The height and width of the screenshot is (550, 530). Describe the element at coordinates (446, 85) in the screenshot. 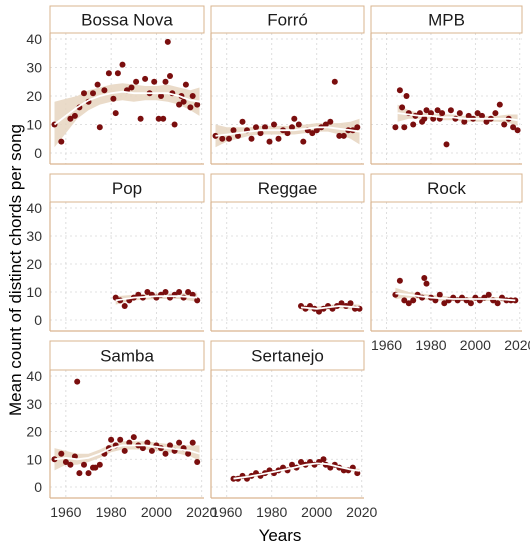

I see `panel-mpb: MPB` at that location.